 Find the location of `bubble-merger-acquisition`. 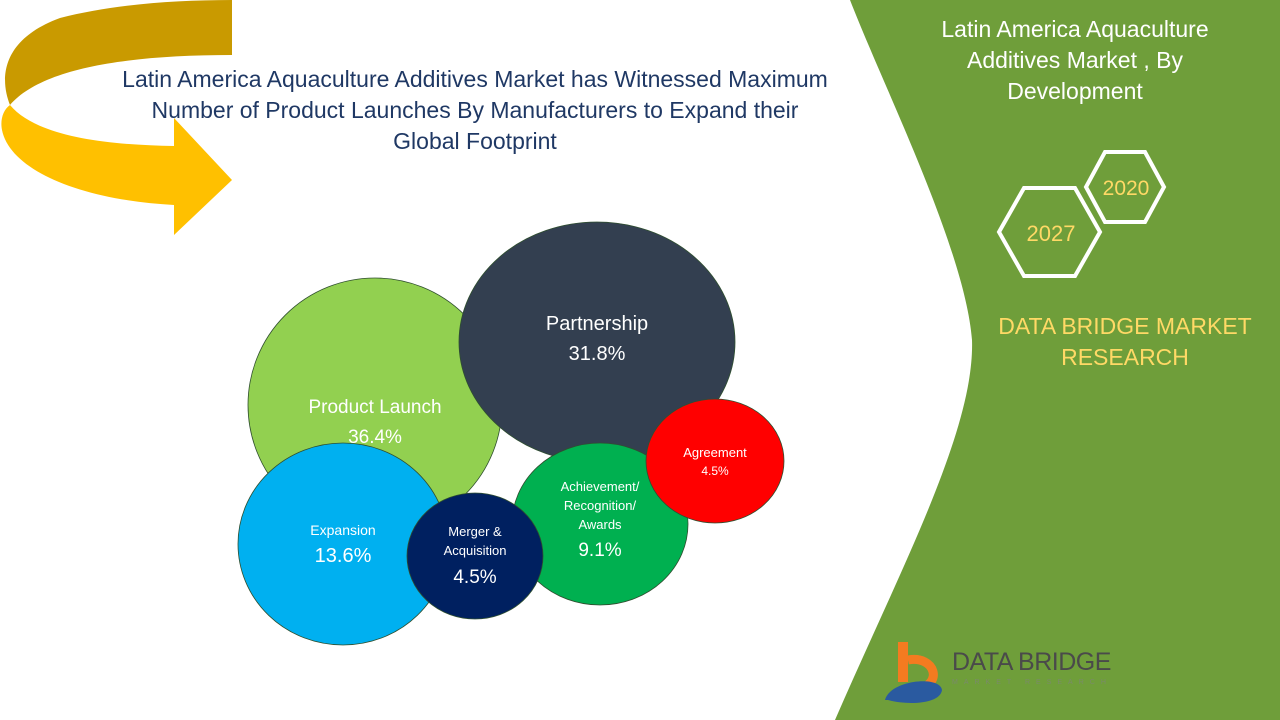

bubble-merger-acquisition is located at coordinates (475, 556).